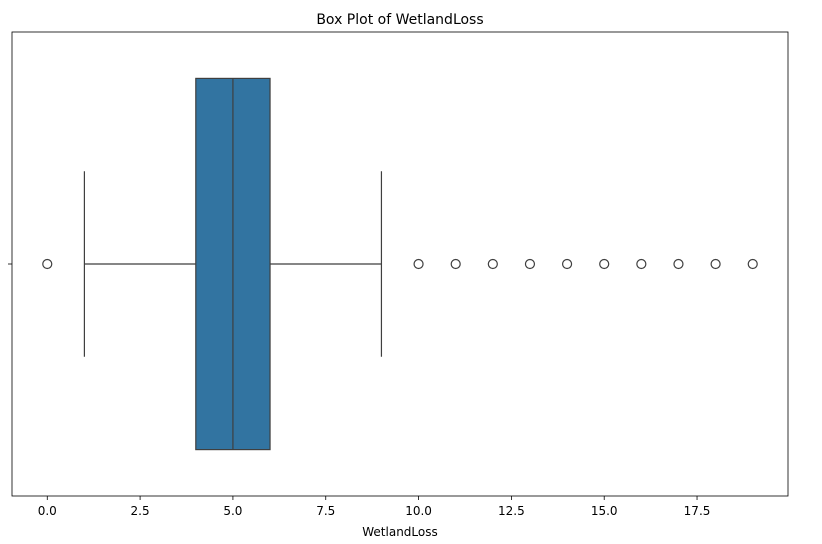  Describe the element at coordinates (325, 511) in the screenshot. I see `x-tick-label: 7.5` at that location.